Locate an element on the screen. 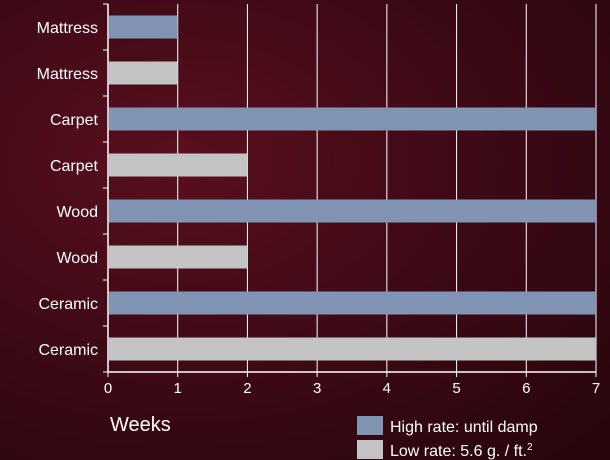 The height and width of the screenshot is (460, 610). legend-swatch-low is located at coordinates (370, 449).